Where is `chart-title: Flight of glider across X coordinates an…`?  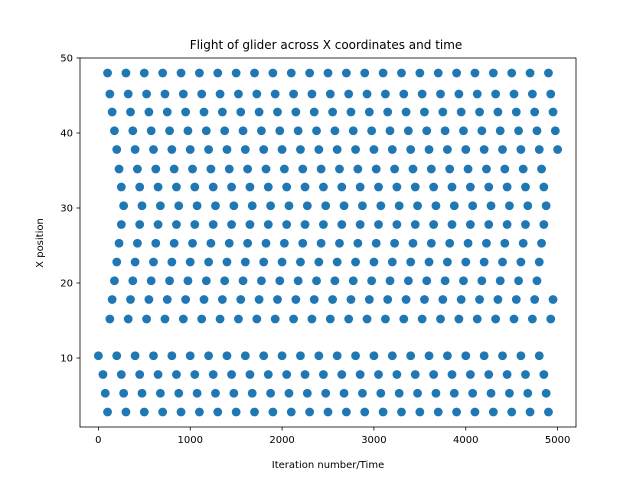
chart-title: Flight of glider across X coordinates an… is located at coordinates (326, 45).